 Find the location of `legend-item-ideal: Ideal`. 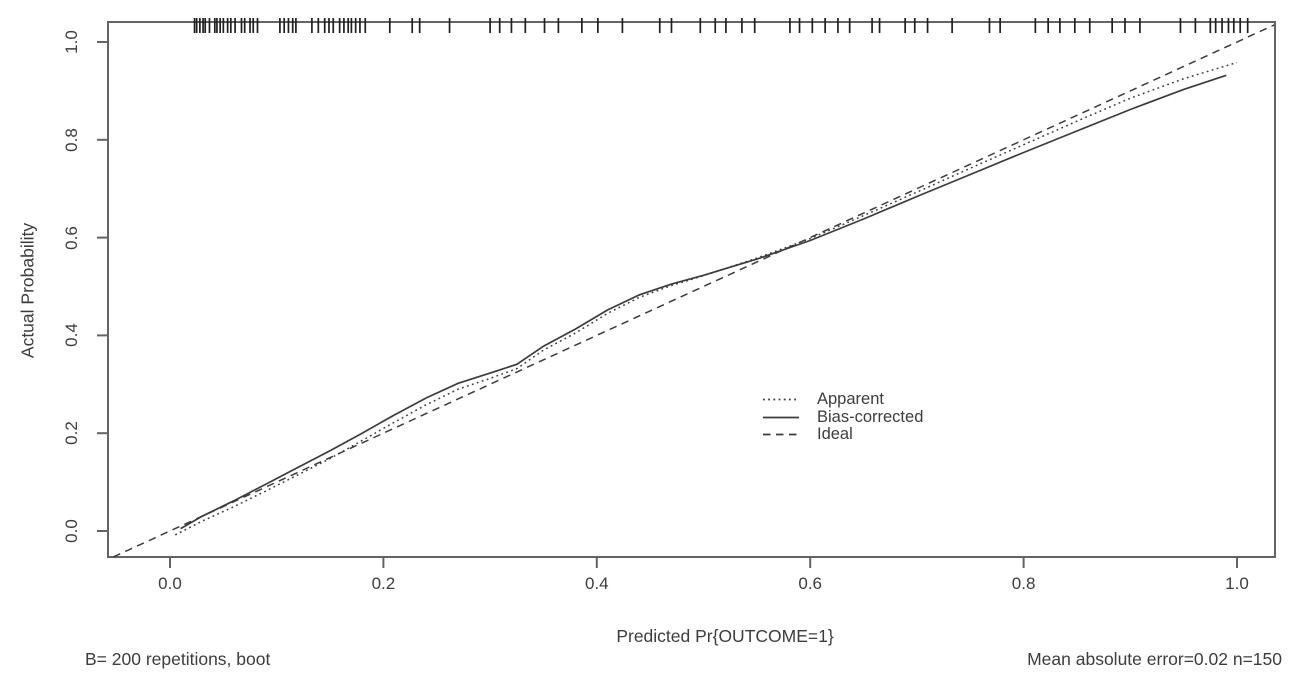

legend-item-ideal: Ideal is located at coordinates (842, 435).